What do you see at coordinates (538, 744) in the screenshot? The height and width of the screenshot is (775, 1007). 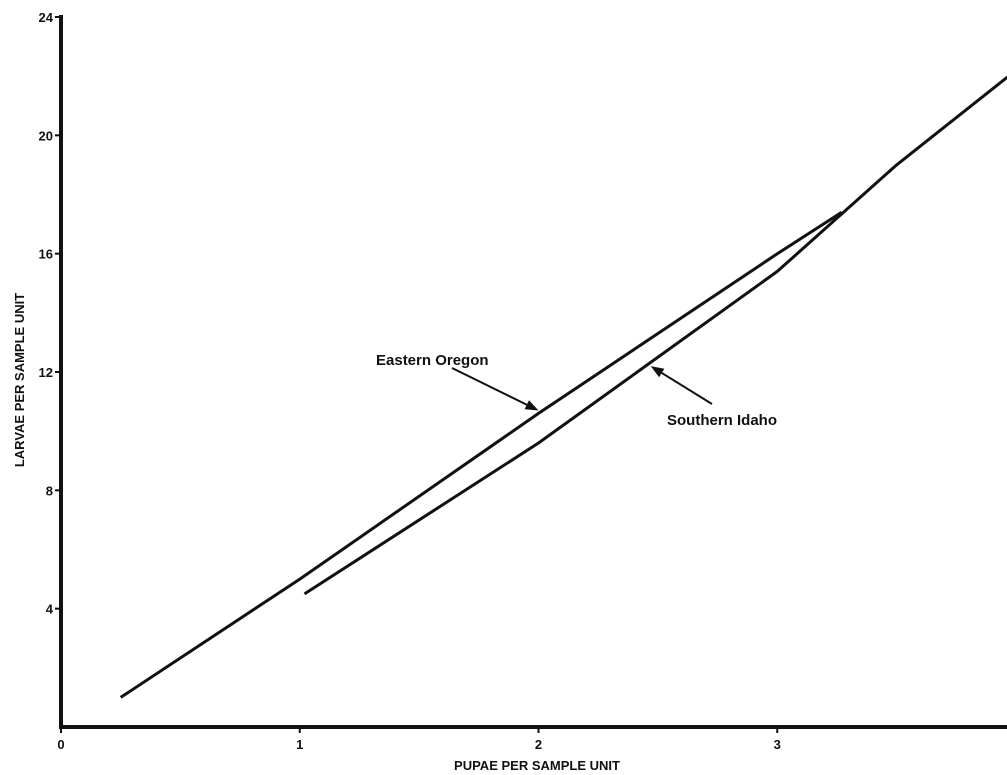 I see `x-tick-label: 2` at bounding box center [538, 744].